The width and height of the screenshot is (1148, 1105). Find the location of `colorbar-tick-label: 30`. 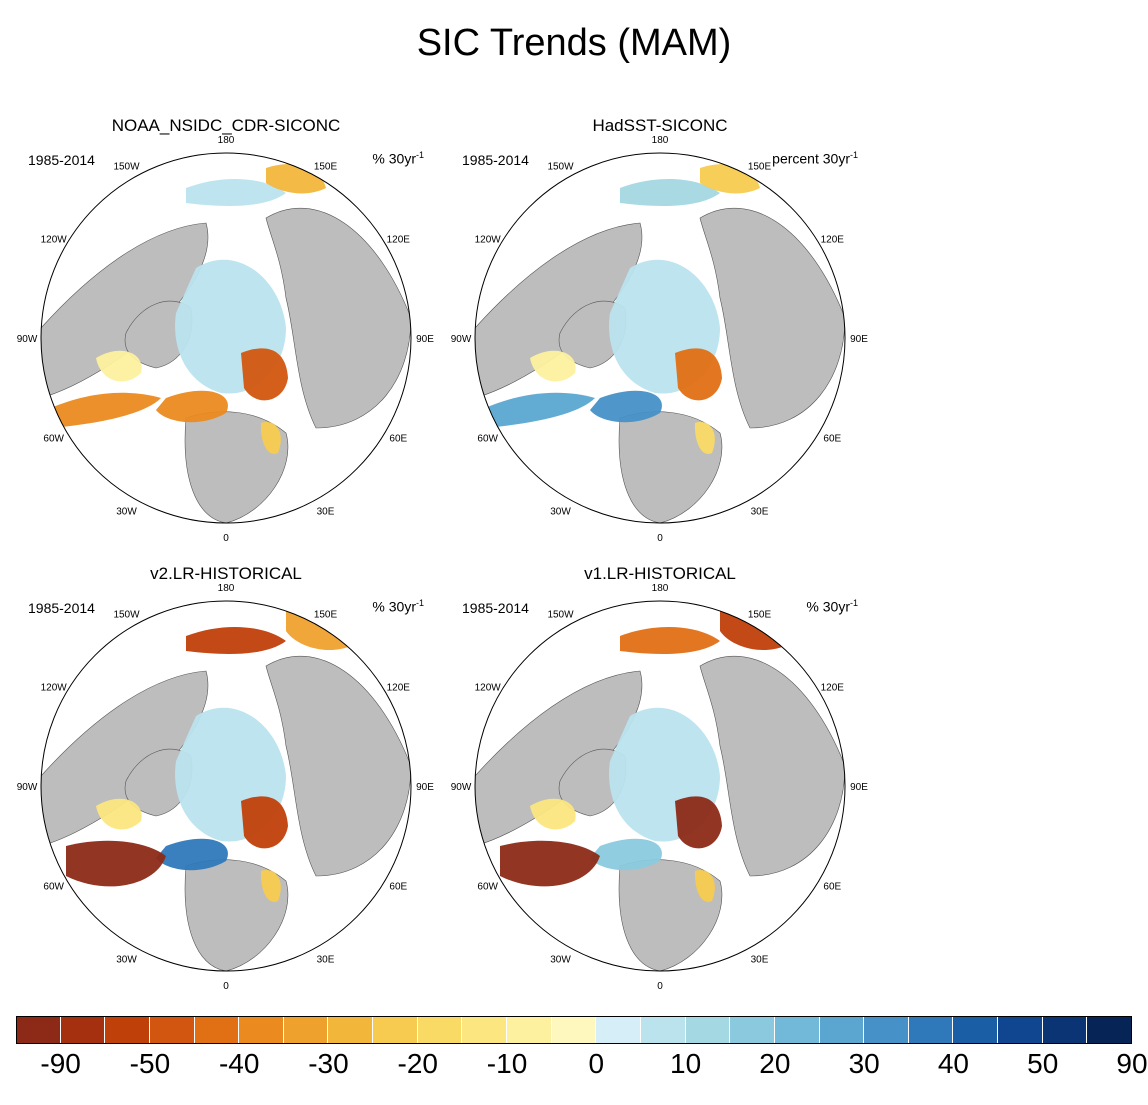

colorbar-tick-label: 30 is located at coordinates (864, 1063).